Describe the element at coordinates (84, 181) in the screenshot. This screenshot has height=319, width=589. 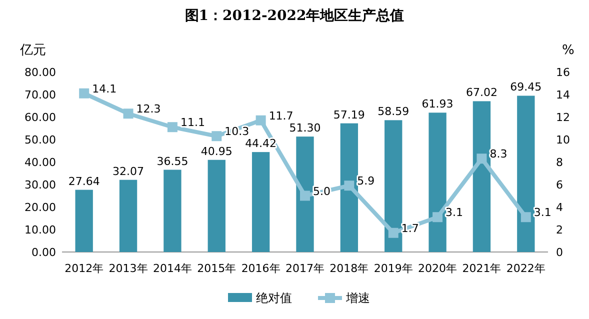
I see `data-label: 27.64` at that location.